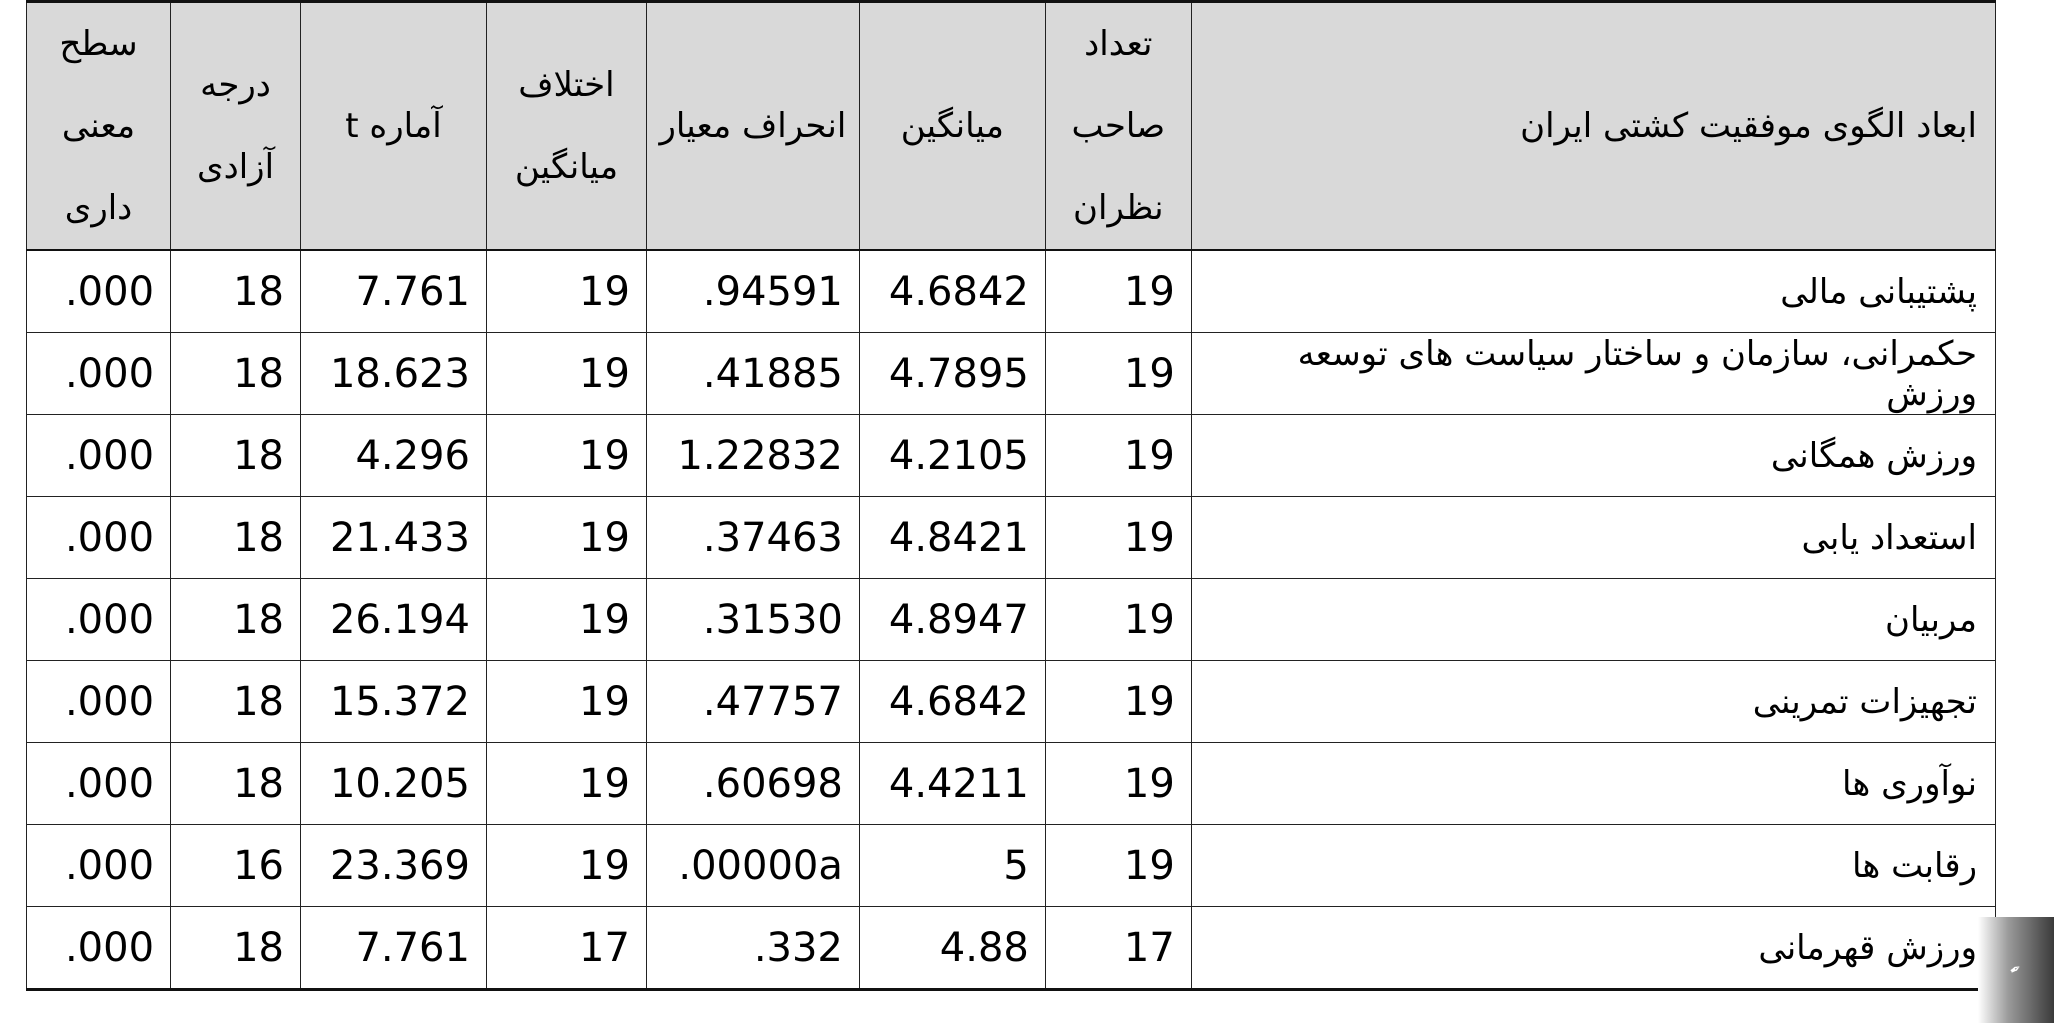 This screenshot has width=2054, height=1023. Describe the element at coordinates (752, 455) in the screenshot. I see `cell-sd: 1.22832` at that location.